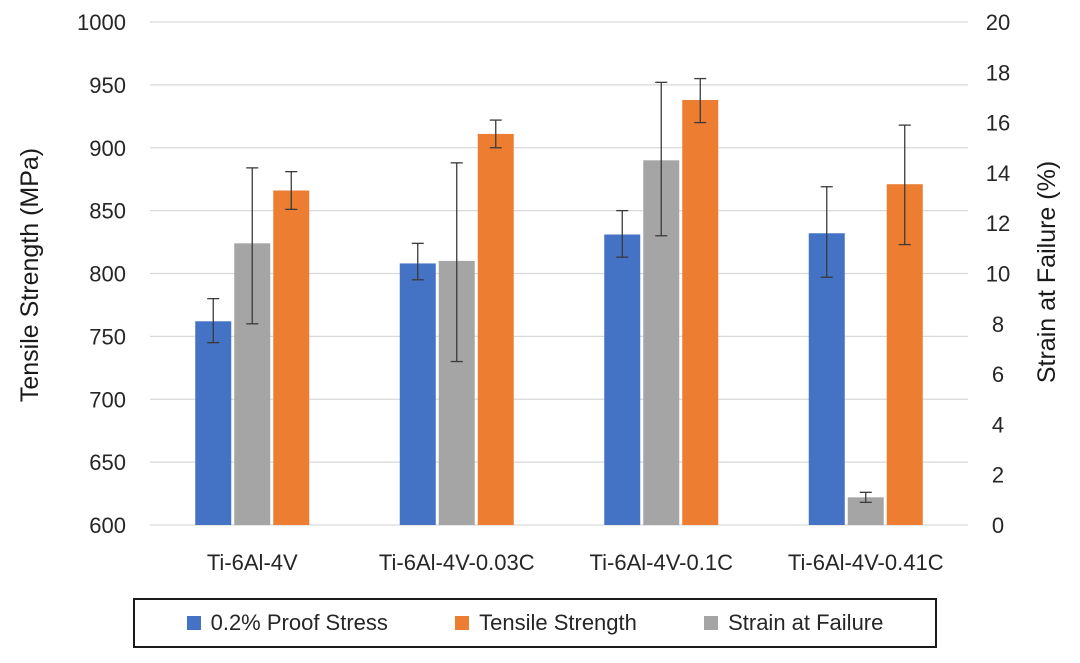 The image size is (1080, 663). I want to click on left-axis-title: Tensile Strength (MPa), so click(30, 275).